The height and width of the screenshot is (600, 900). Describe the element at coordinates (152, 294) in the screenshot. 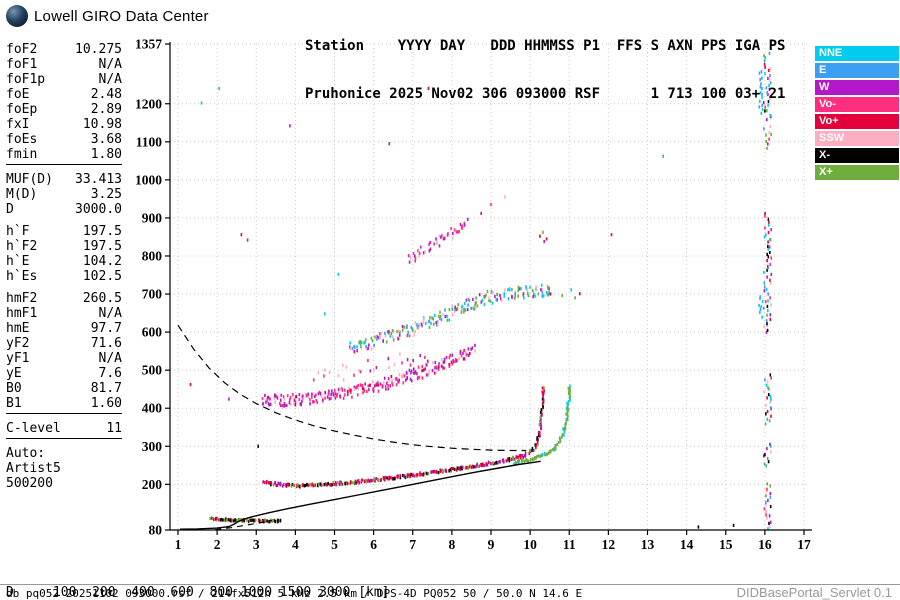

I see `svg-text: 700` at that location.